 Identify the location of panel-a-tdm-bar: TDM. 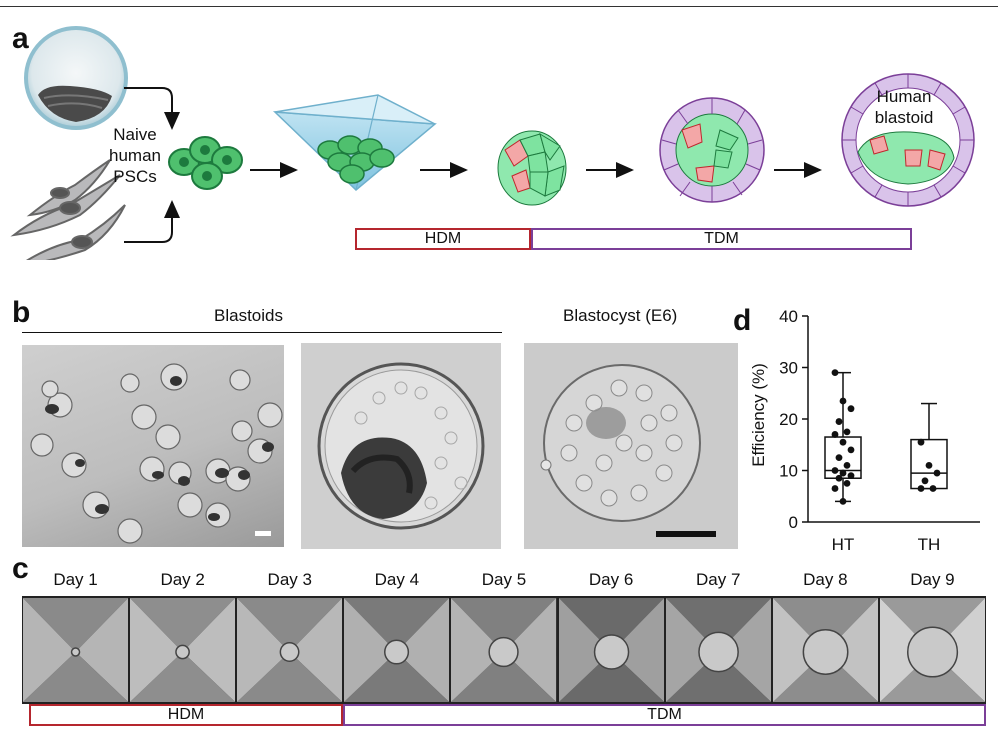
(721, 239).